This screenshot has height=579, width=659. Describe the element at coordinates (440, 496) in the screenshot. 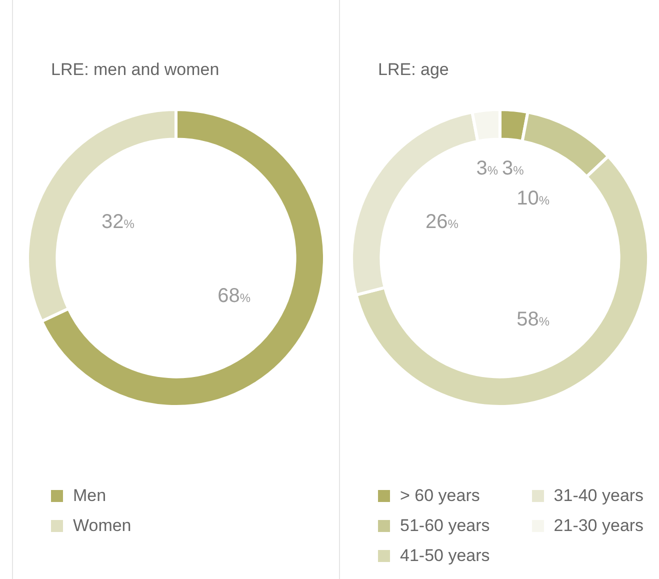

I see `legend-label: > 60 years` at that location.